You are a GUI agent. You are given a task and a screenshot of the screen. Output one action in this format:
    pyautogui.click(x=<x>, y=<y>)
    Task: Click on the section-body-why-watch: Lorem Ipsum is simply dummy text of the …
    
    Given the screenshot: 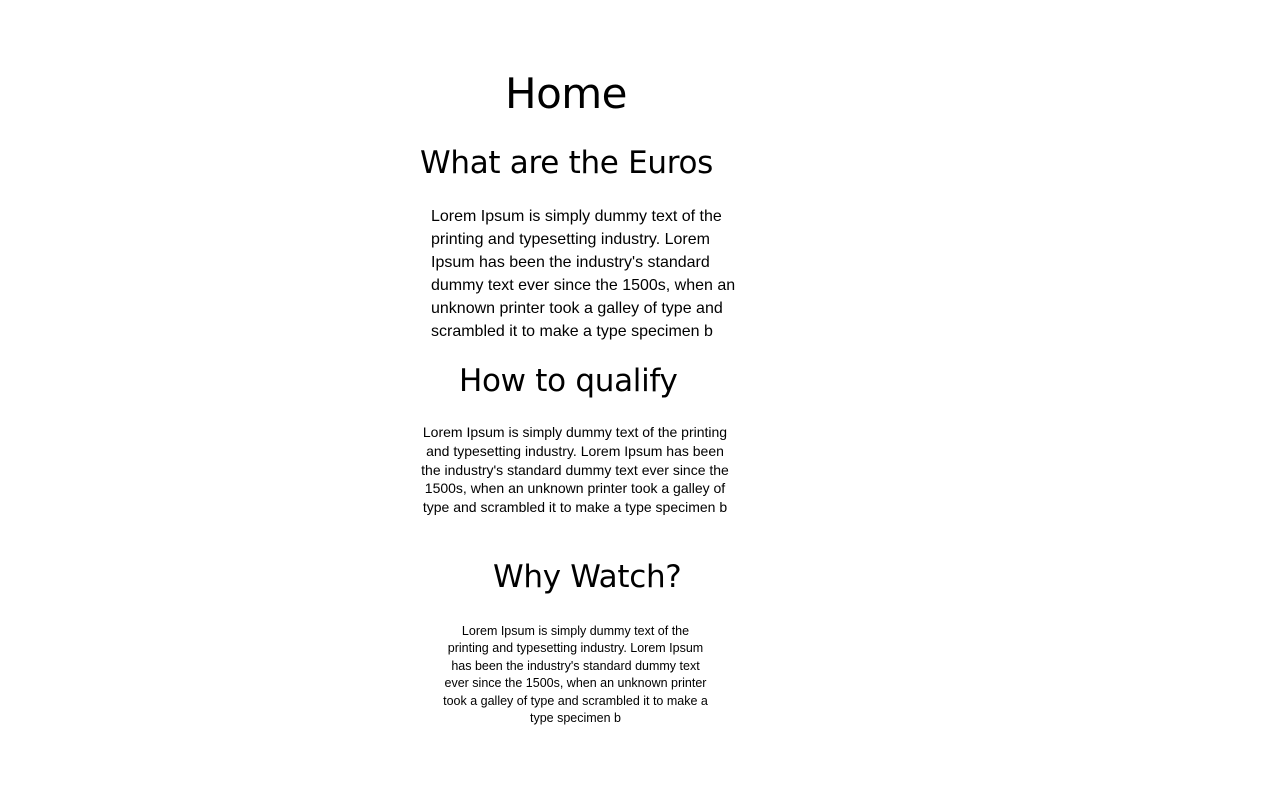 What is the action you would take?
    pyautogui.click(x=575, y=675)
    